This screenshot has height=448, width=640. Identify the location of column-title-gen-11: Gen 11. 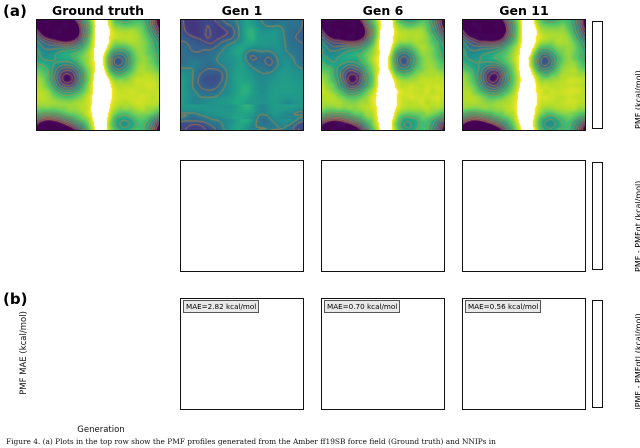
(524, 10).